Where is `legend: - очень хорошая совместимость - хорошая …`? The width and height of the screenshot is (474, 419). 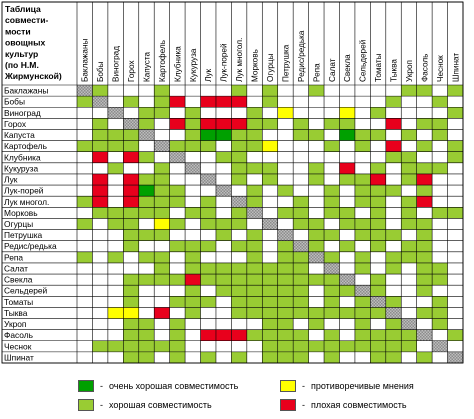
legend: - очень хорошая совместимость - хорошая … is located at coordinates (237, 395).